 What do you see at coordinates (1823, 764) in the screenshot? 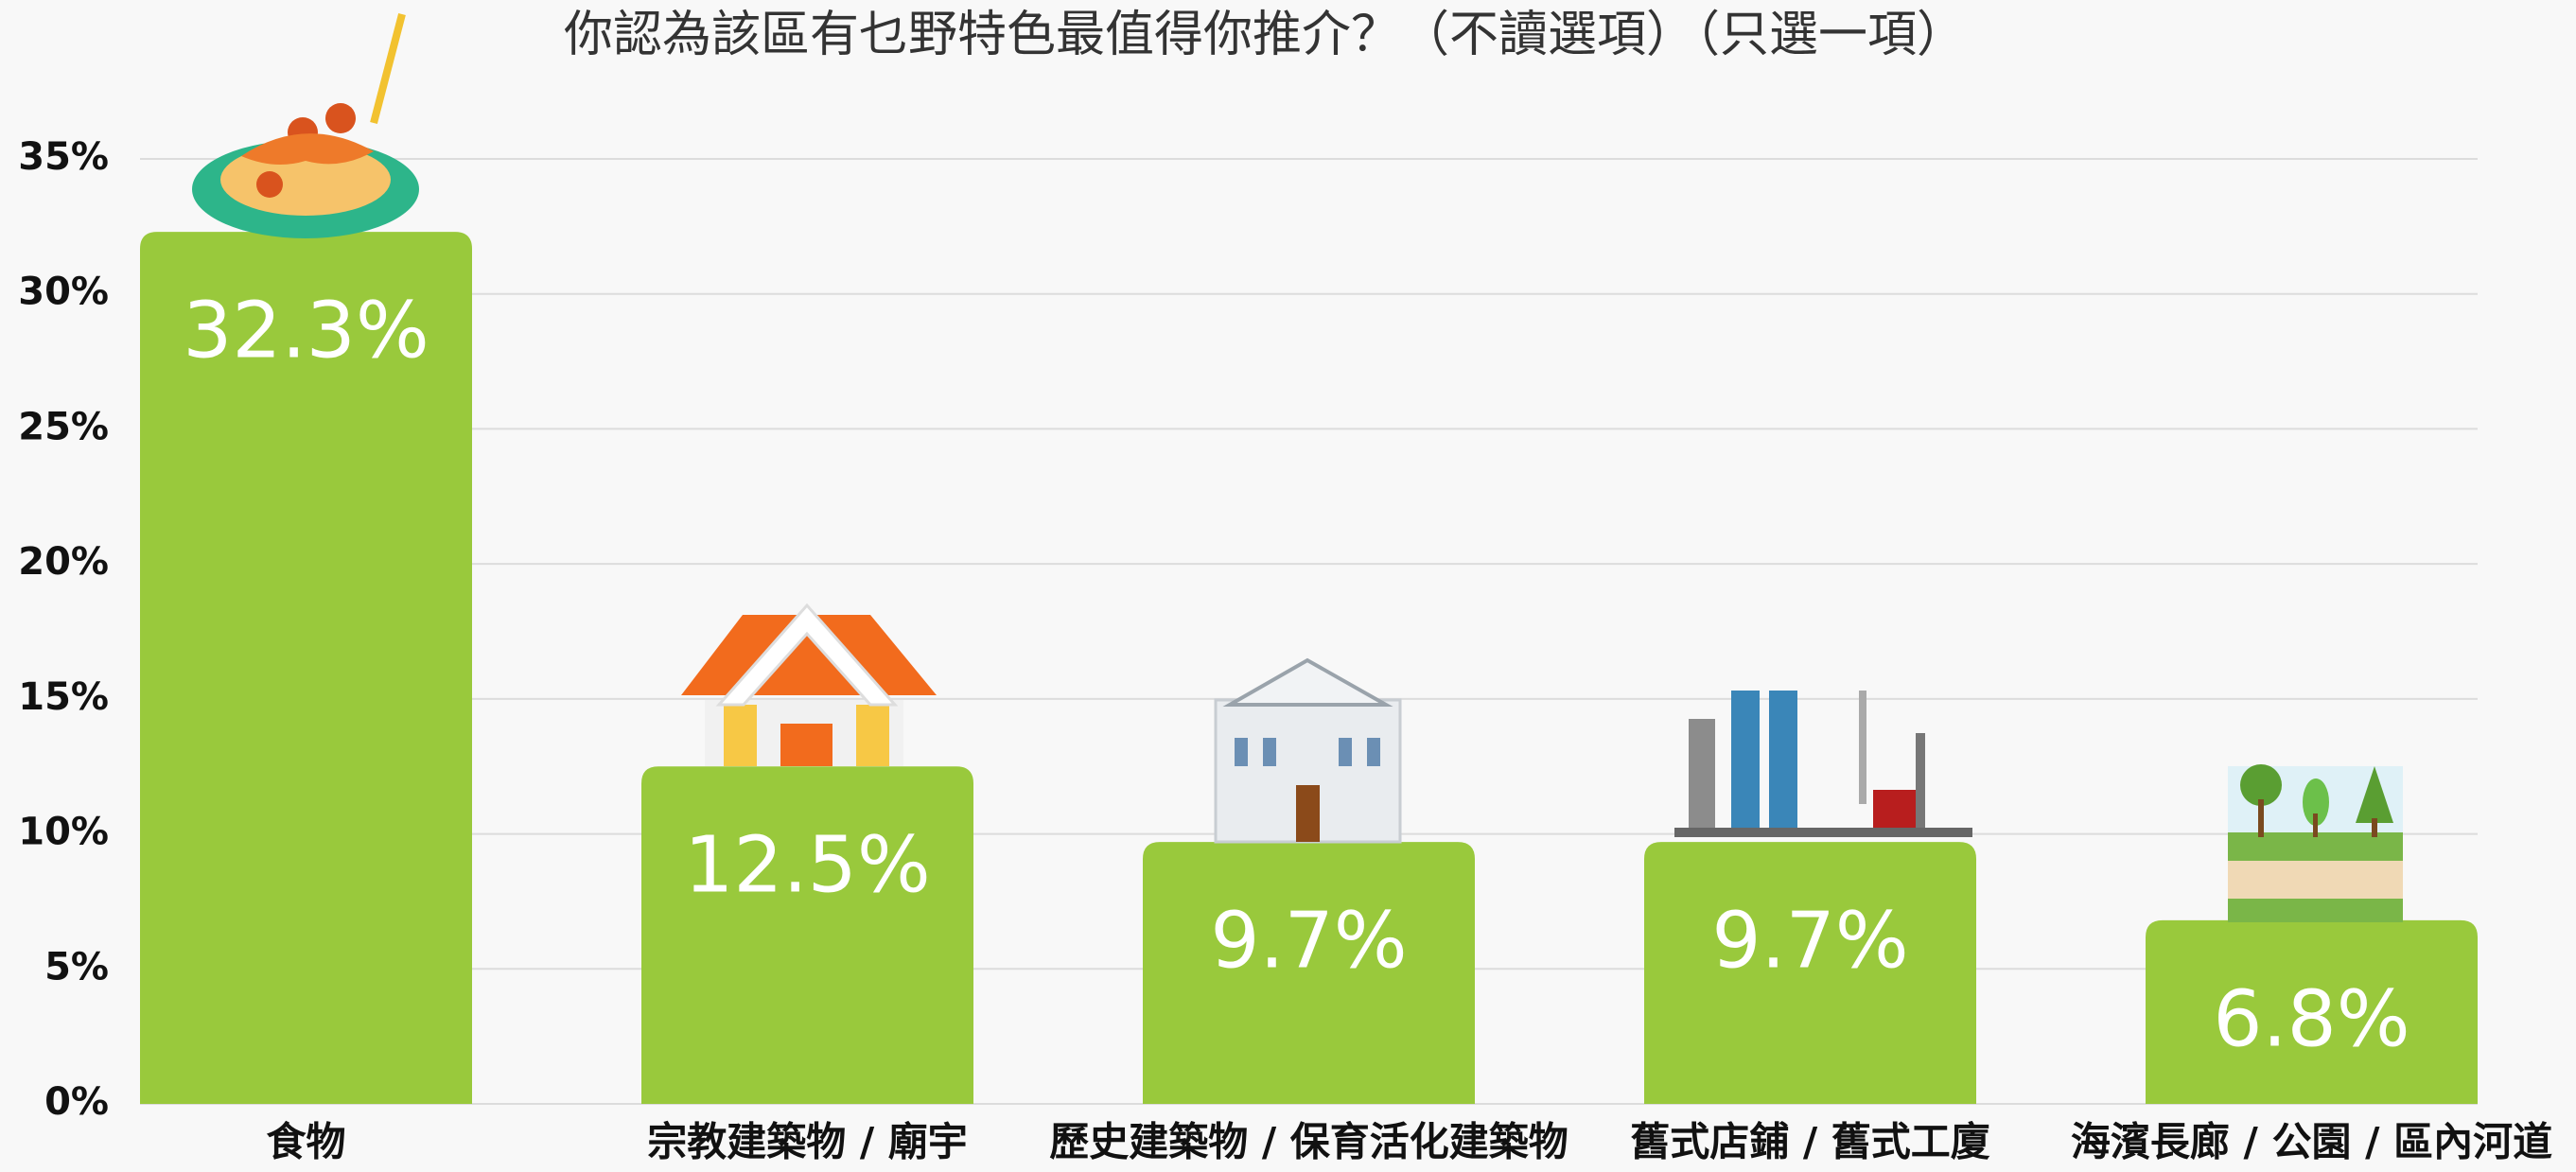
I see `factory-icon` at bounding box center [1823, 764].